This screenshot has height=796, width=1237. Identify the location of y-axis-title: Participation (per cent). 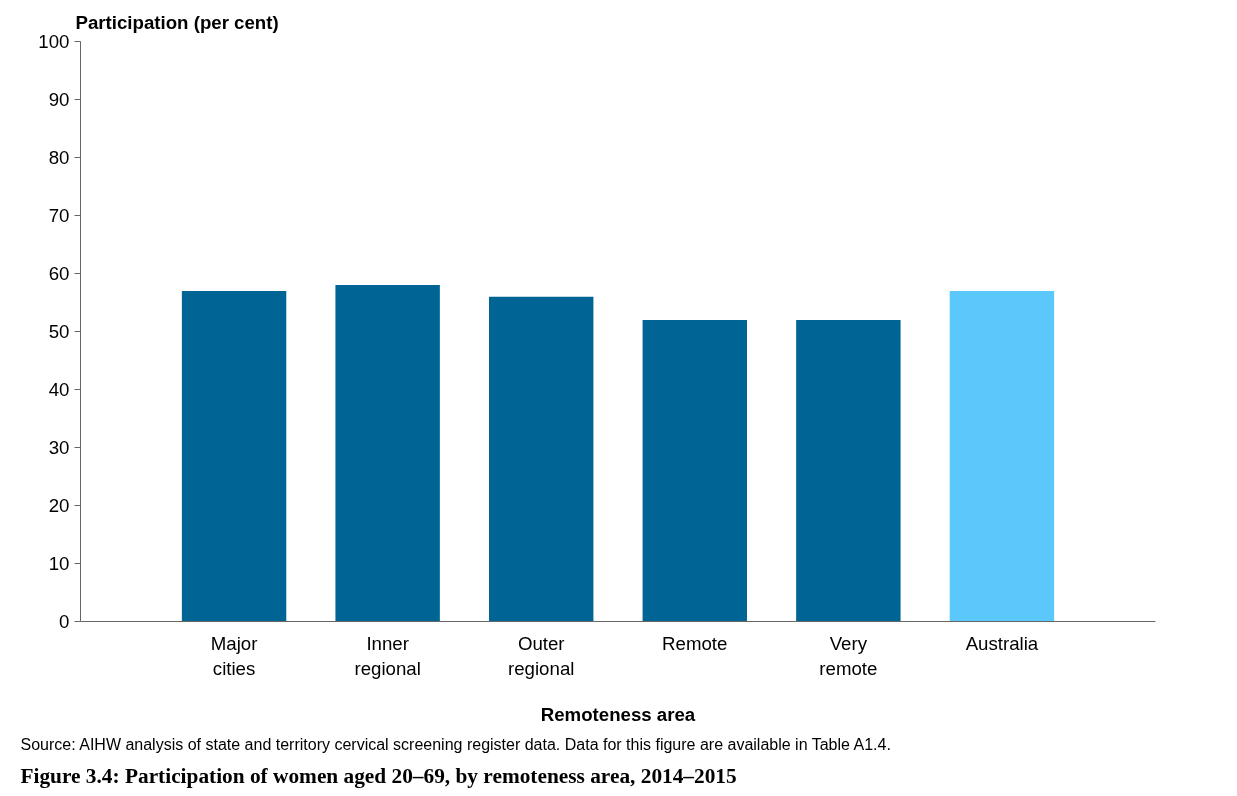
(177, 22).